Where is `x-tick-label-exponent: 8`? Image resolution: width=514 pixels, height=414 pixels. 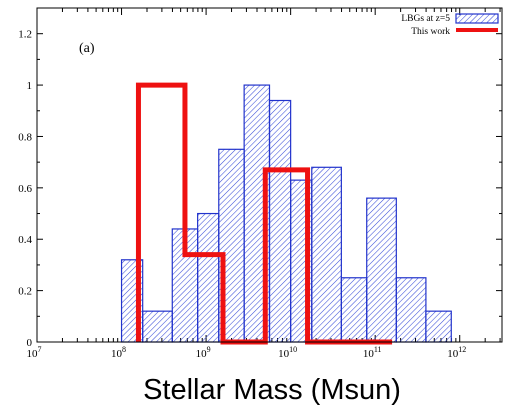
x-tick-label-exponent: 8 is located at coordinates (124, 349).